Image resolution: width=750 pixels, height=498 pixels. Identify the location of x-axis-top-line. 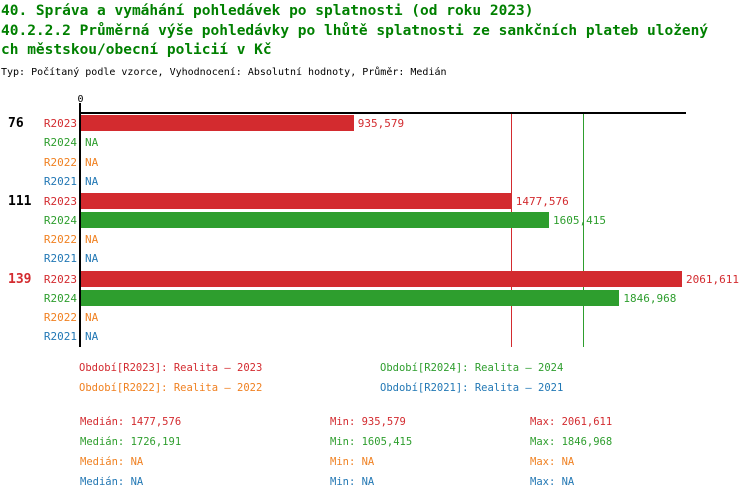
(383, 113).